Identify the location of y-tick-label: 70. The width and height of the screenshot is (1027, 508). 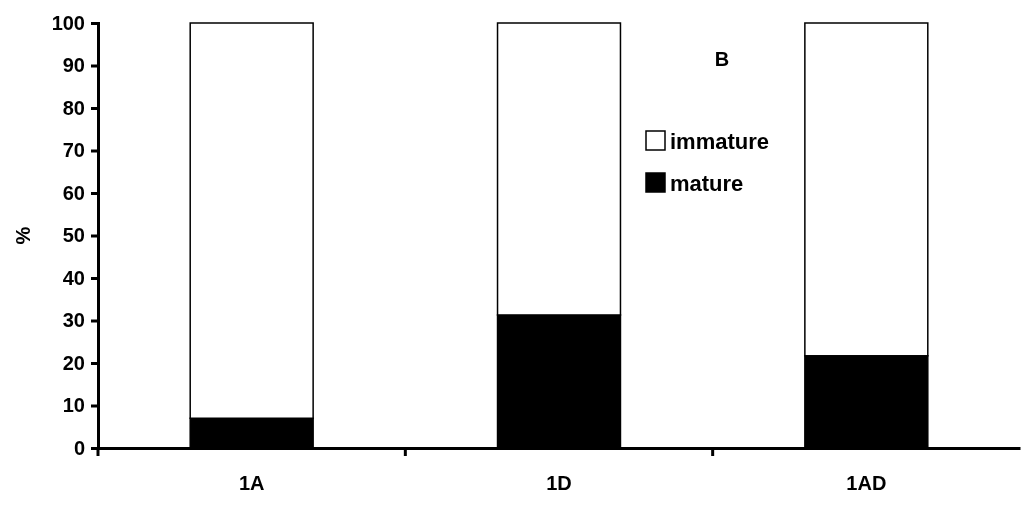
(73, 150).